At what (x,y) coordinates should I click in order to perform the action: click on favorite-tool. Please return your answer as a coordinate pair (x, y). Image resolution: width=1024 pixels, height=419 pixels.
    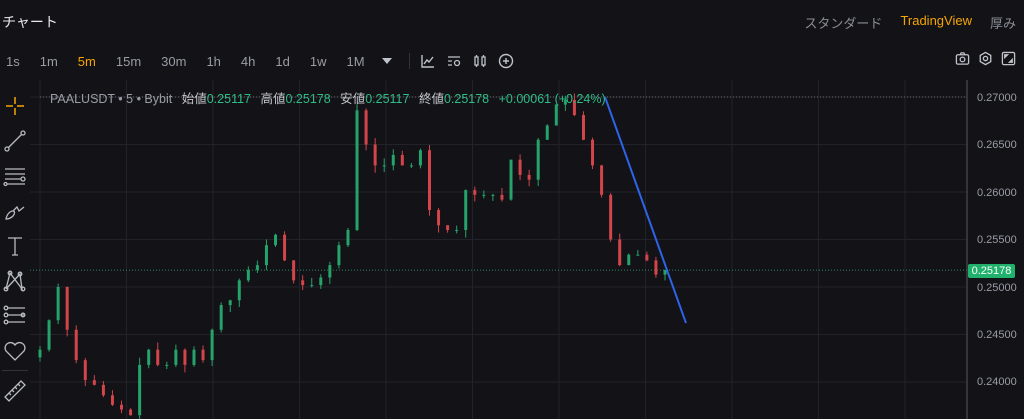
    Looking at the image, I should click on (15, 350).